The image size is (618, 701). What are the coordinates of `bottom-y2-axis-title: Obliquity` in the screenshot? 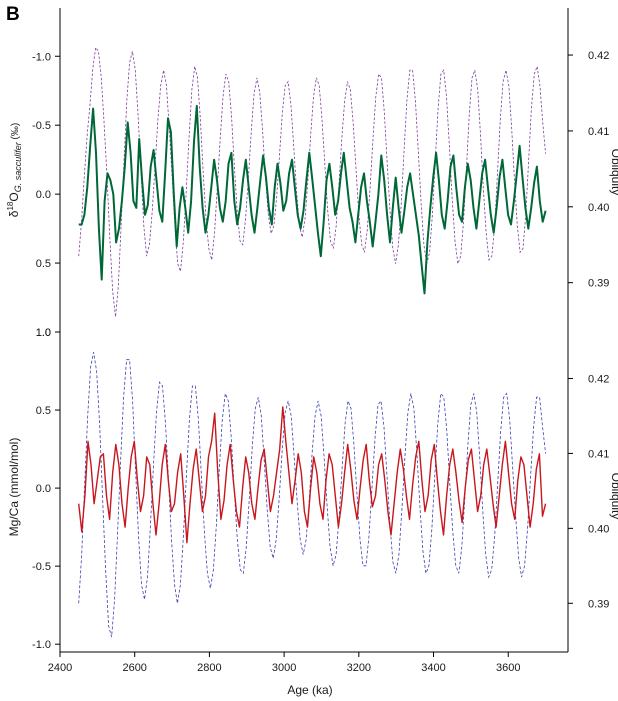 It's located at (613, 496).